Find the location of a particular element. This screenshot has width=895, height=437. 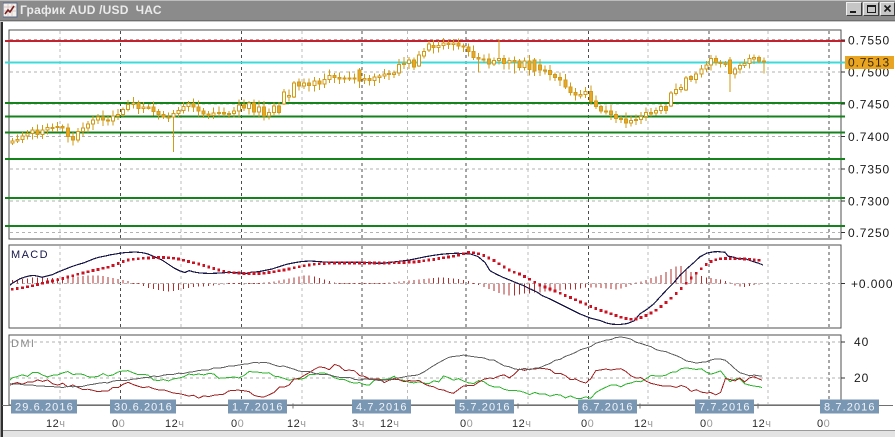

svg-text: 3ч is located at coordinates (358, 424).